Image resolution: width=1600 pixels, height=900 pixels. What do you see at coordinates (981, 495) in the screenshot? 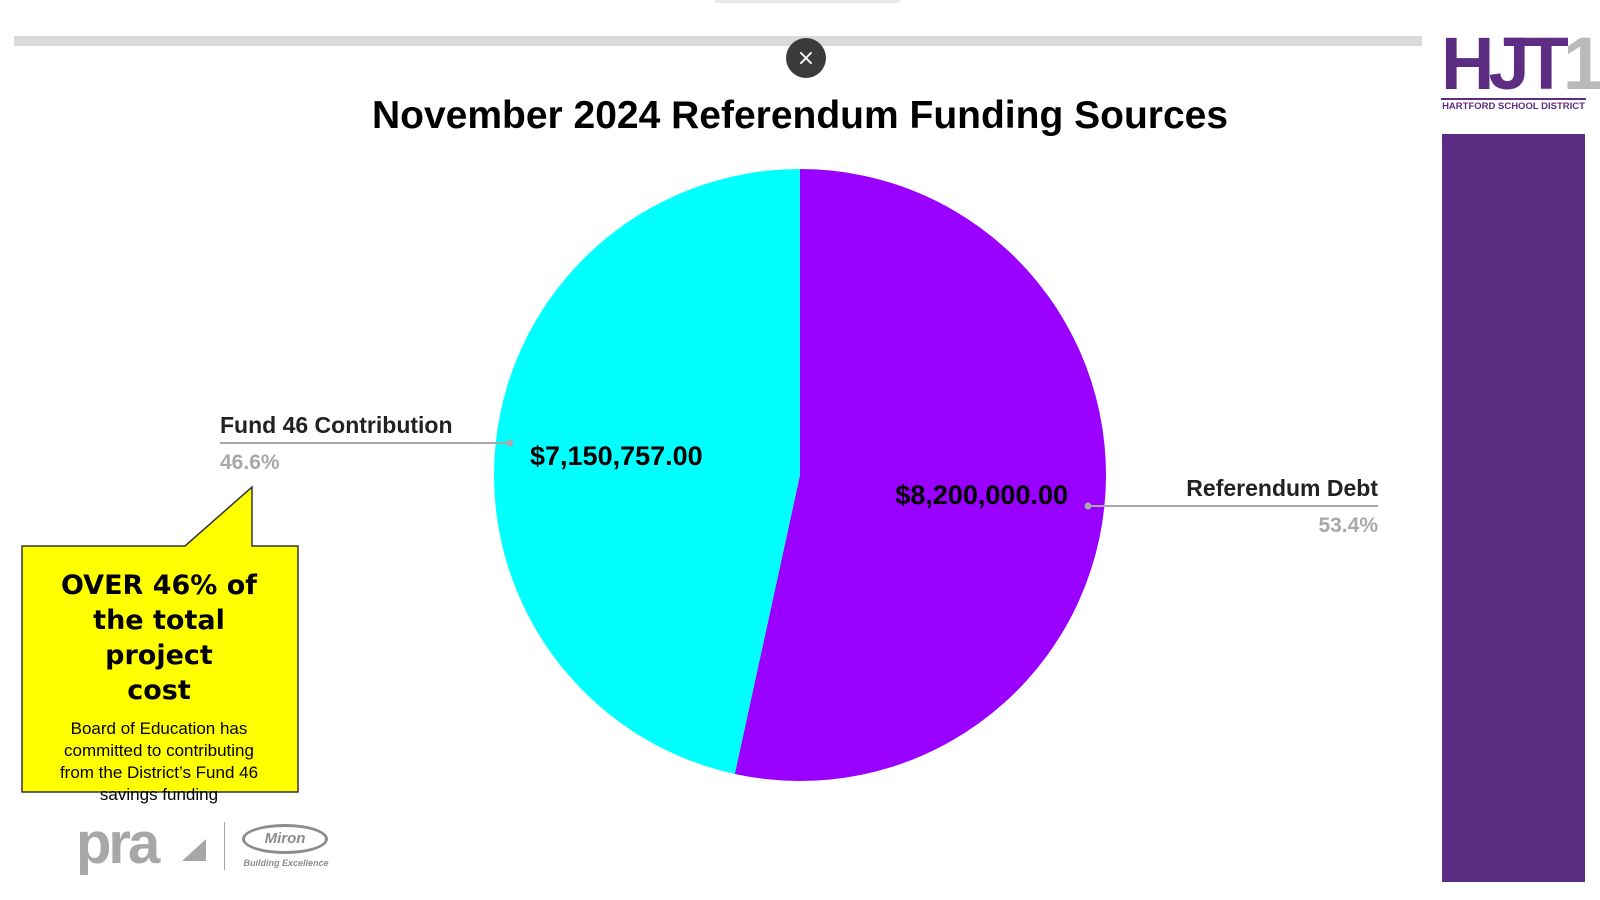
I see `slice-value-debt: $8,200,000.00` at bounding box center [981, 495].